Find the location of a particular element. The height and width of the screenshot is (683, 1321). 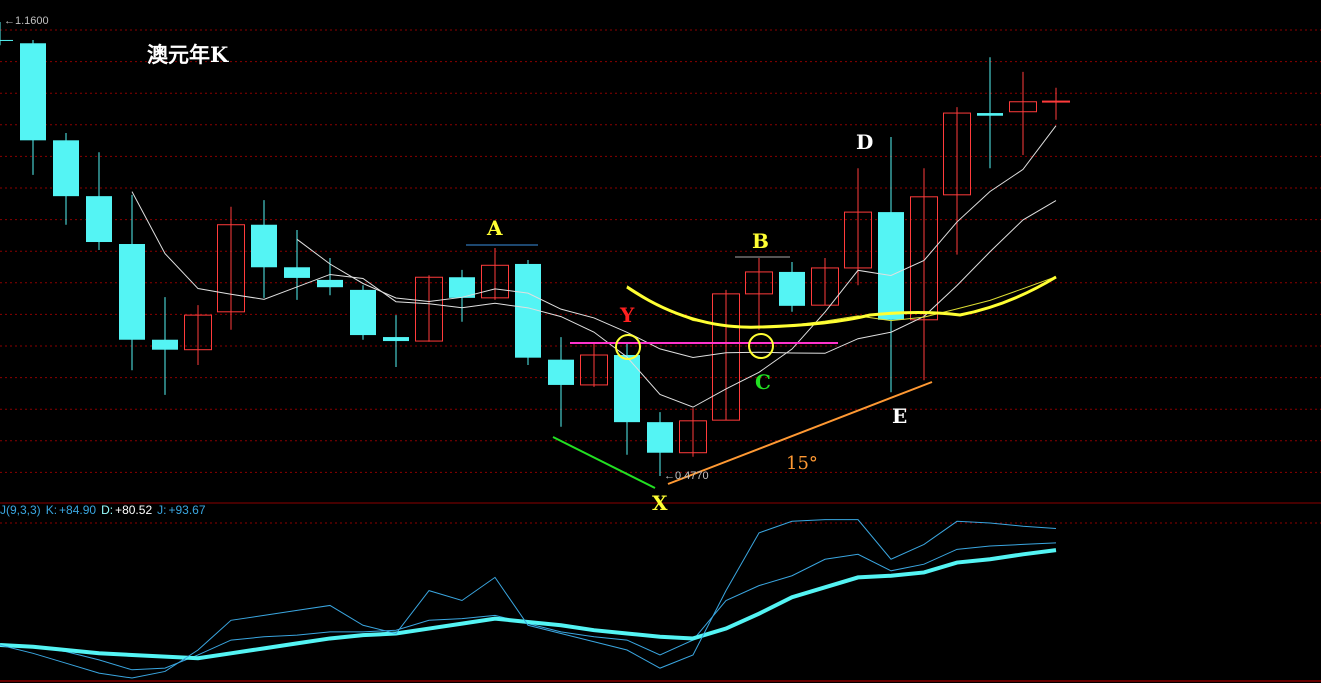

low-price-label: ←0.4770 is located at coordinates (686, 476).